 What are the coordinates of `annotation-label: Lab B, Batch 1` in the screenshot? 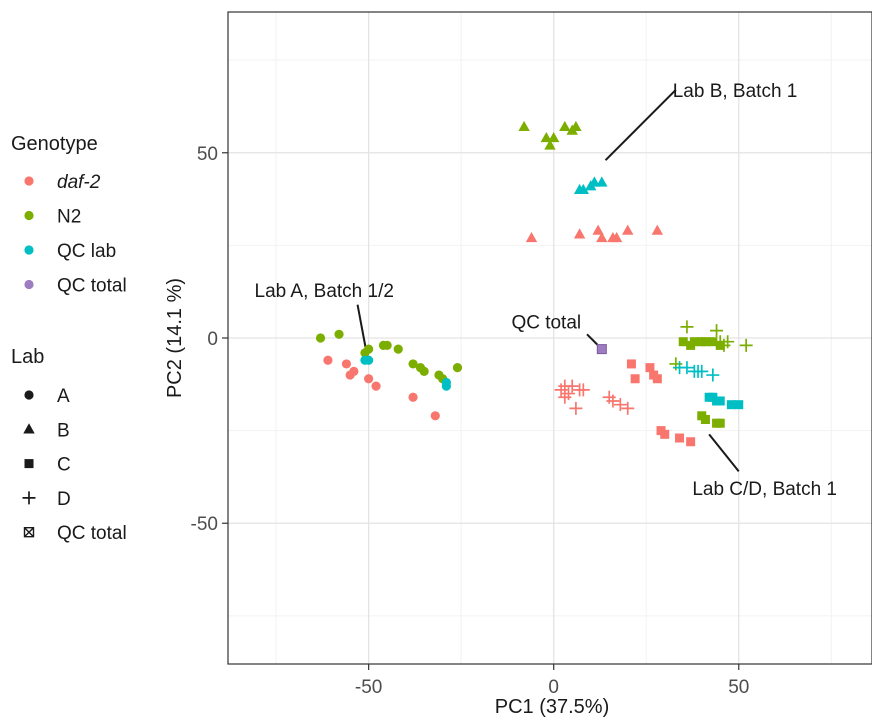 It's located at (735, 91).